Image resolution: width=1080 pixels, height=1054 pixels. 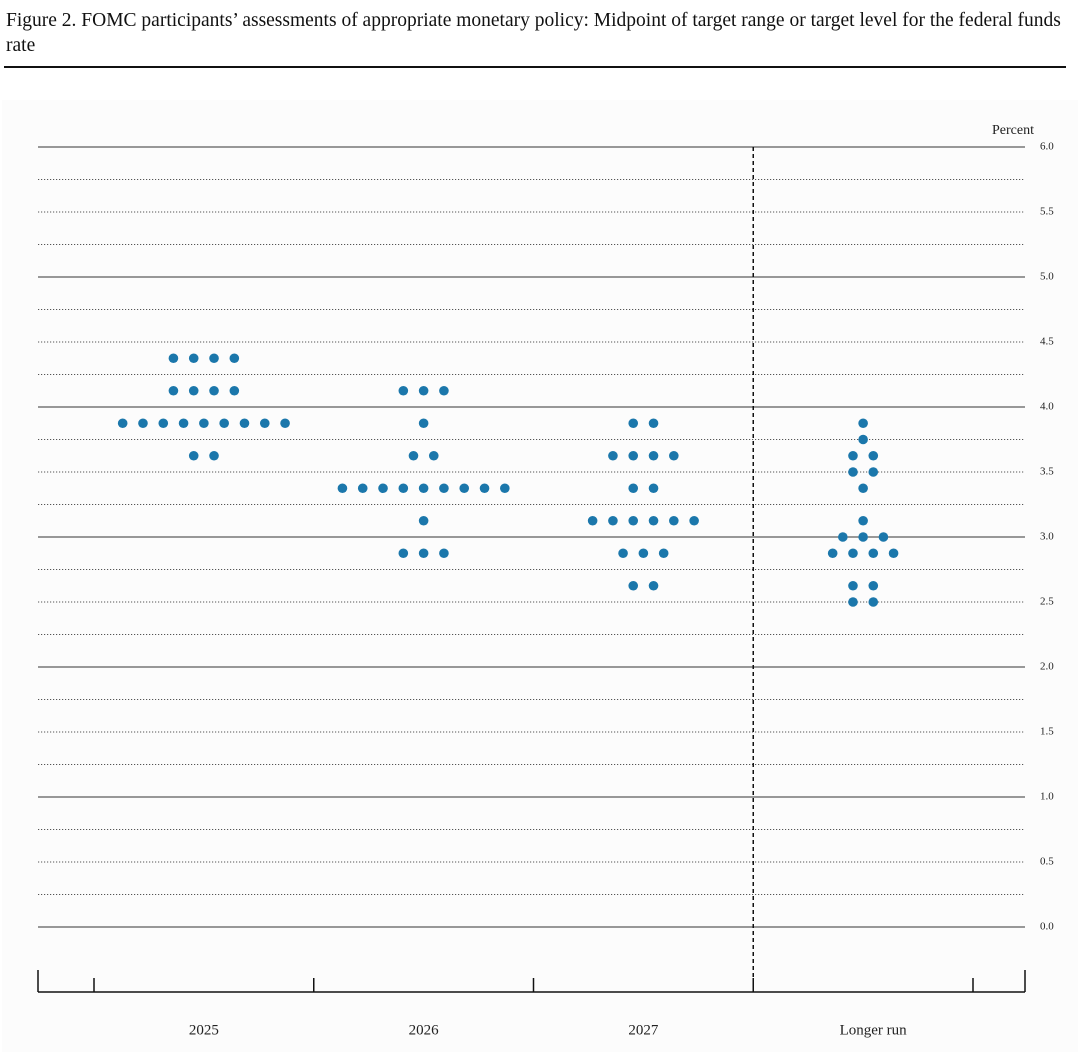 What do you see at coordinates (1047, 147) in the screenshot?
I see `y-tick-label: 6.0` at bounding box center [1047, 147].